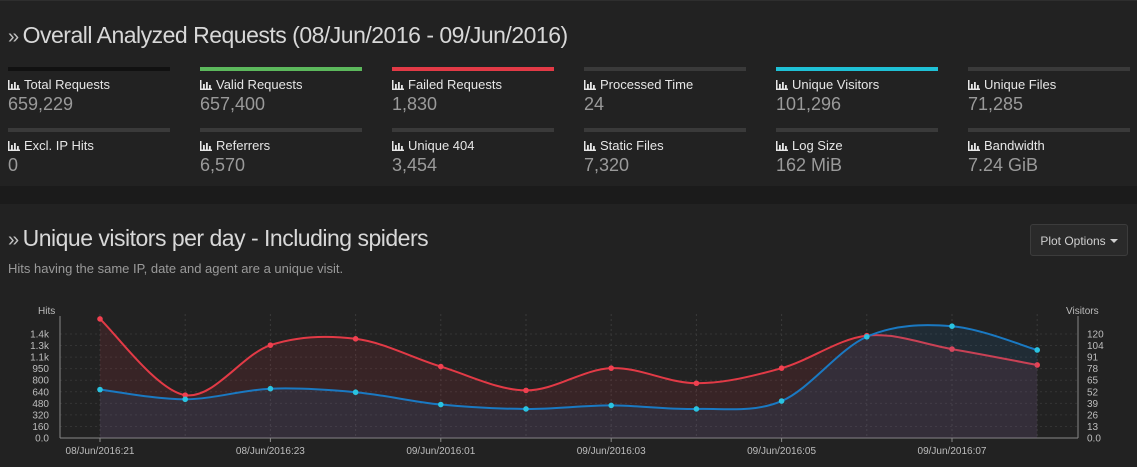 The image size is (1137, 467). What do you see at coordinates (473, 94) in the screenshot?
I see `metric-card: Failed Requests 1,830` at bounding box center [473, 94].